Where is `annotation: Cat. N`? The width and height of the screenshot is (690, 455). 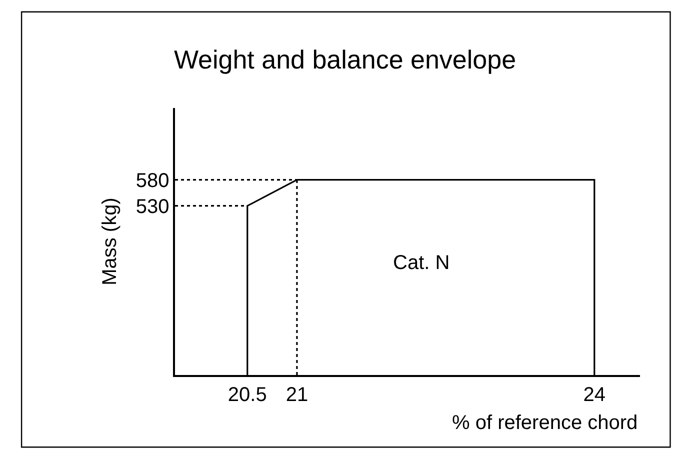
annotation: Cat. N is located at coordinates (421, 263).